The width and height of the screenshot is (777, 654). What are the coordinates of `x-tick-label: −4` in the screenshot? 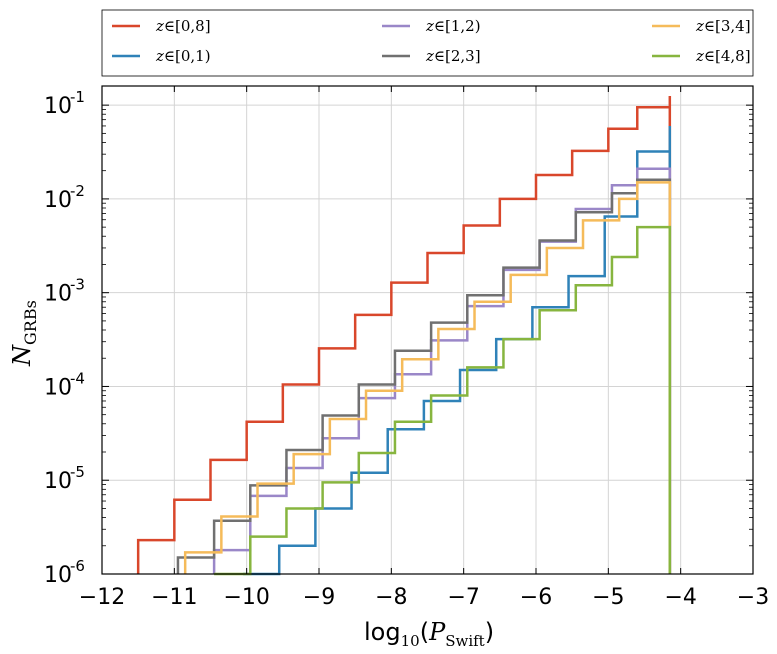 It's located at (680, 597).